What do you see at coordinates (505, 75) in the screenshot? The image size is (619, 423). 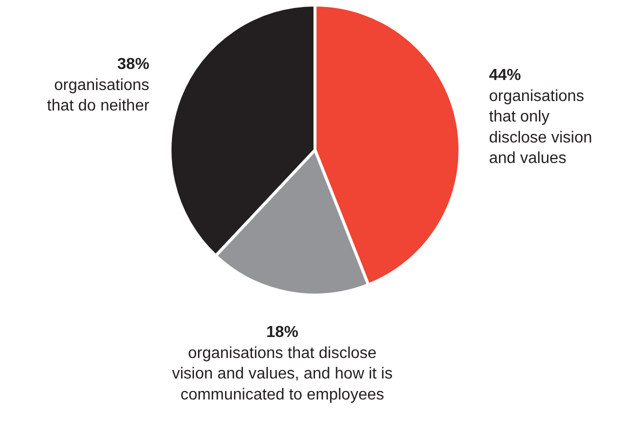 I see `data-label: 44%` at bounding box center [505, 75].